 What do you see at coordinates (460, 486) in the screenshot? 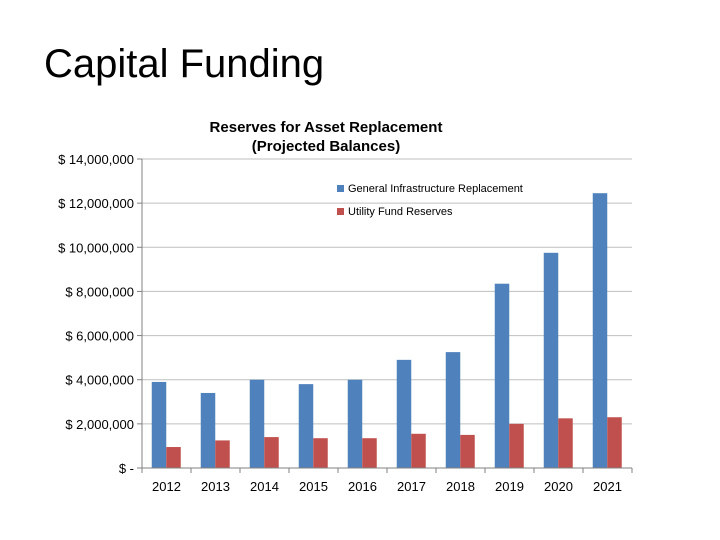
I see `x-tick-label: 2018` at bounding box center [460, 486].